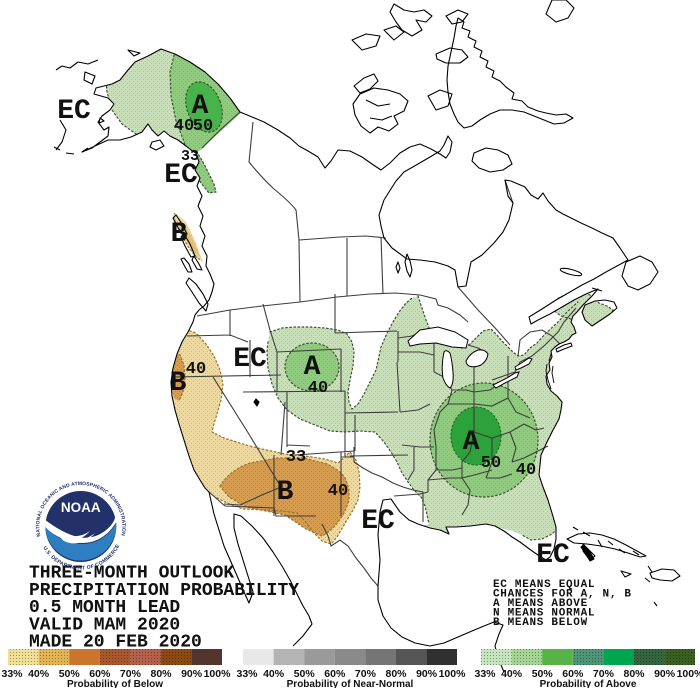  I want to click on svg-text: NOAA, so click(81, 507).